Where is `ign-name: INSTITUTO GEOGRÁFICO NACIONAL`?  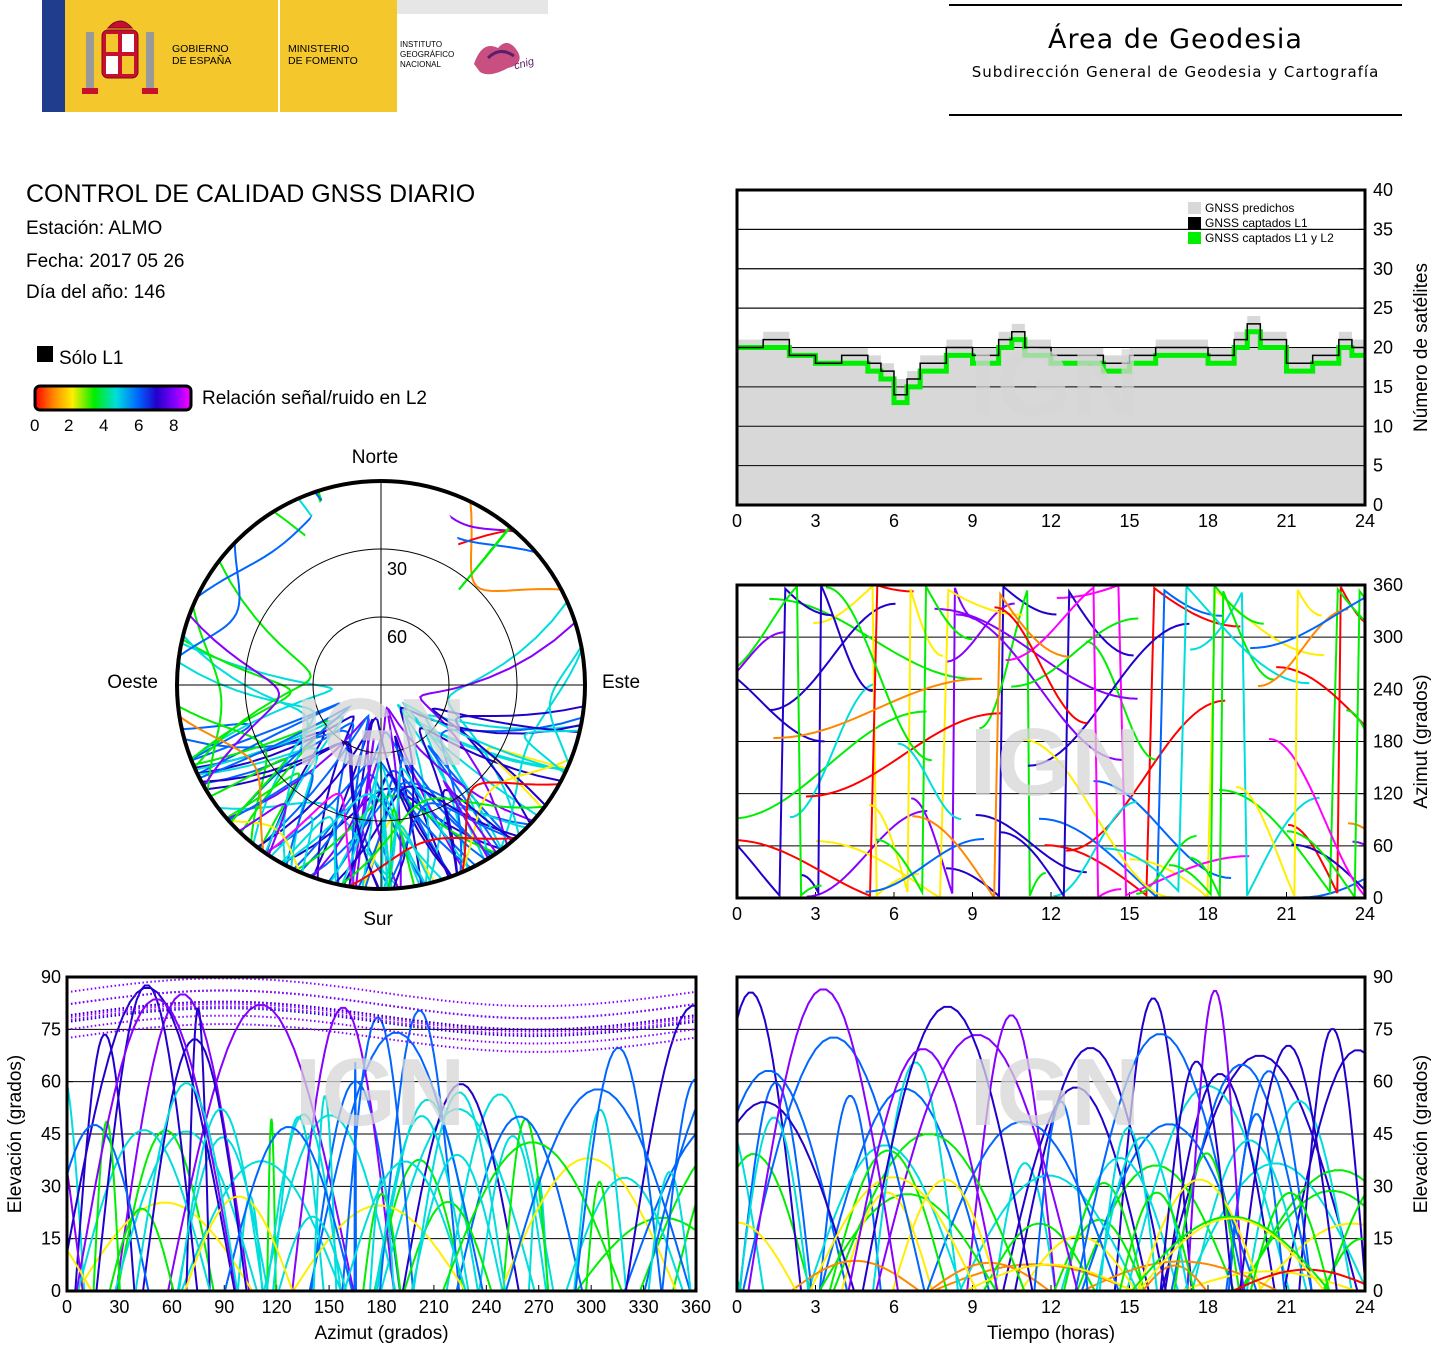
ign-name: INSTITUTO GEOGRÁFICO NACIONAL is located at coordinates (427, 54).